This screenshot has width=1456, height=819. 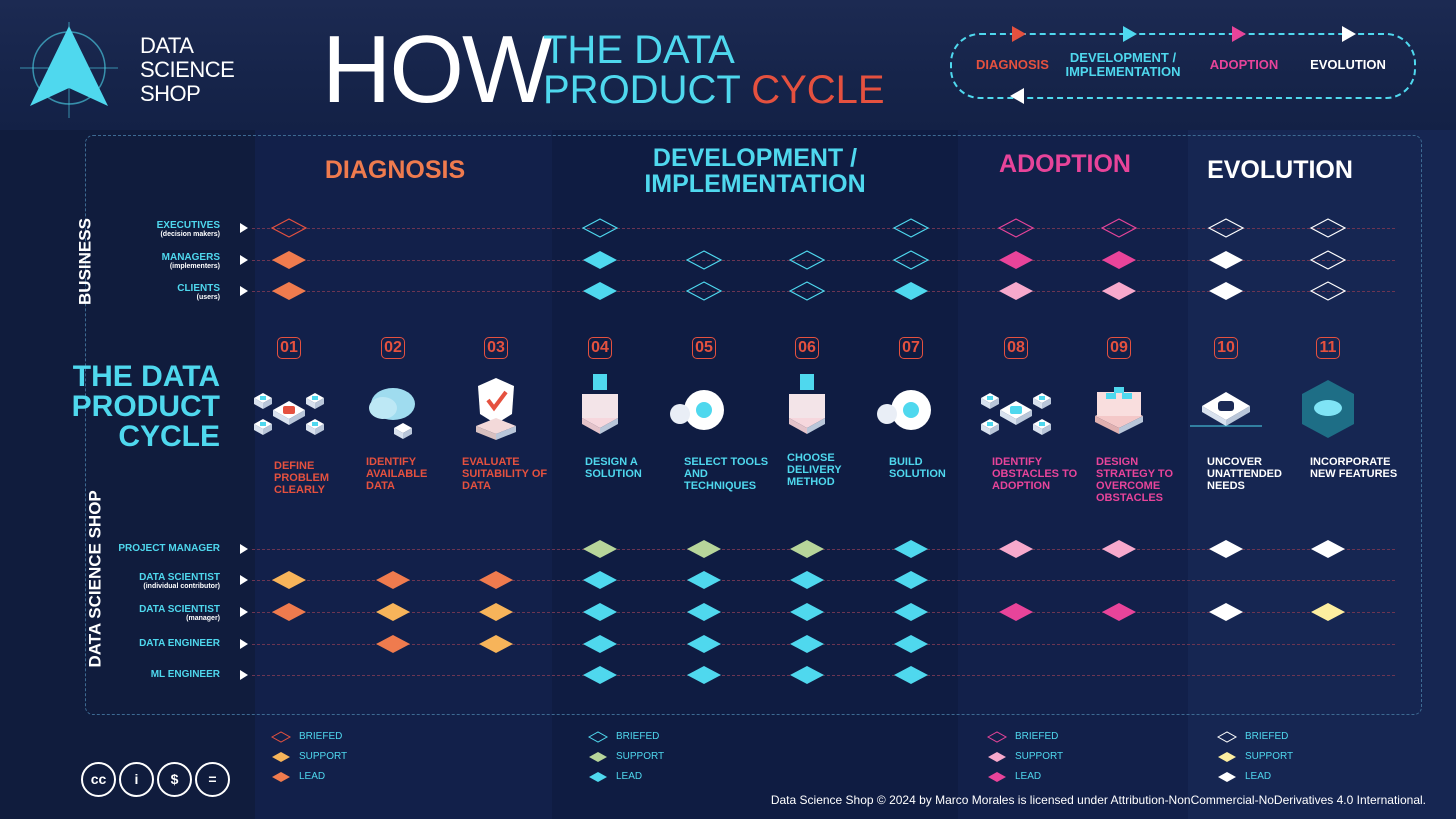 I want to click on obstacle-network-icon, so click(x=1016, y=414).